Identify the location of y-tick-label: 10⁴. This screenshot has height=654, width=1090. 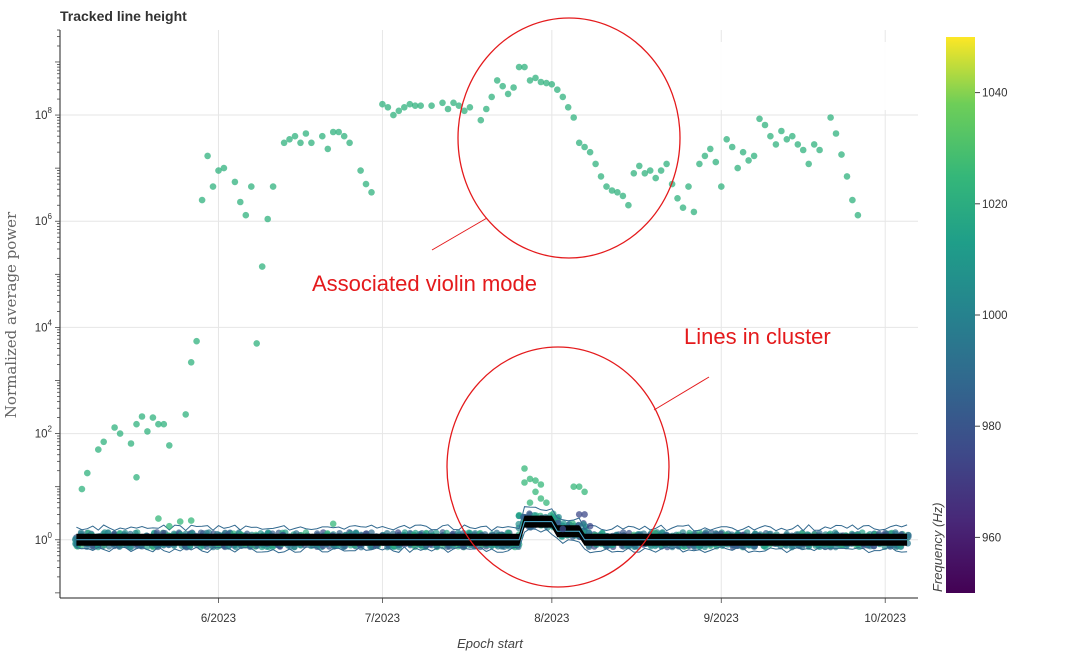
(44, 326).